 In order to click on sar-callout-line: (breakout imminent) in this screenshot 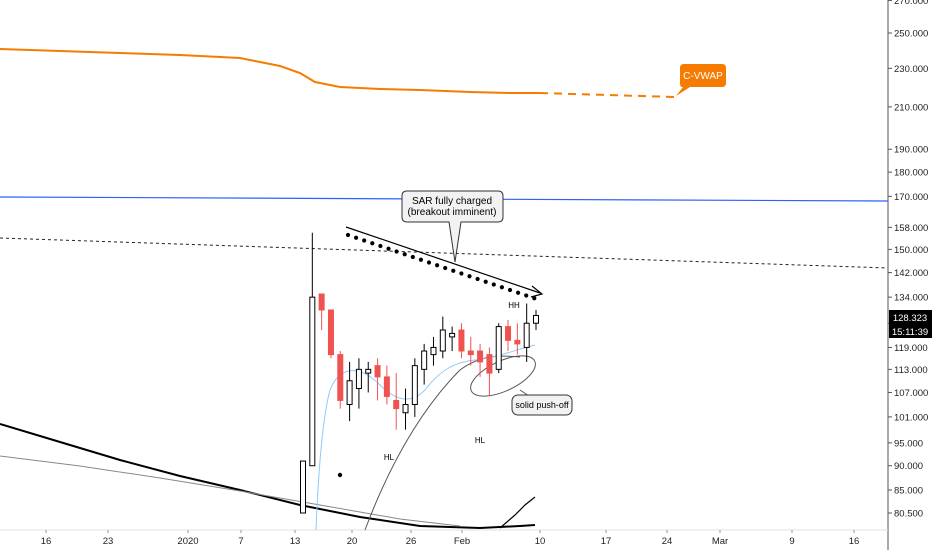, I will do `click(452, 212)`.